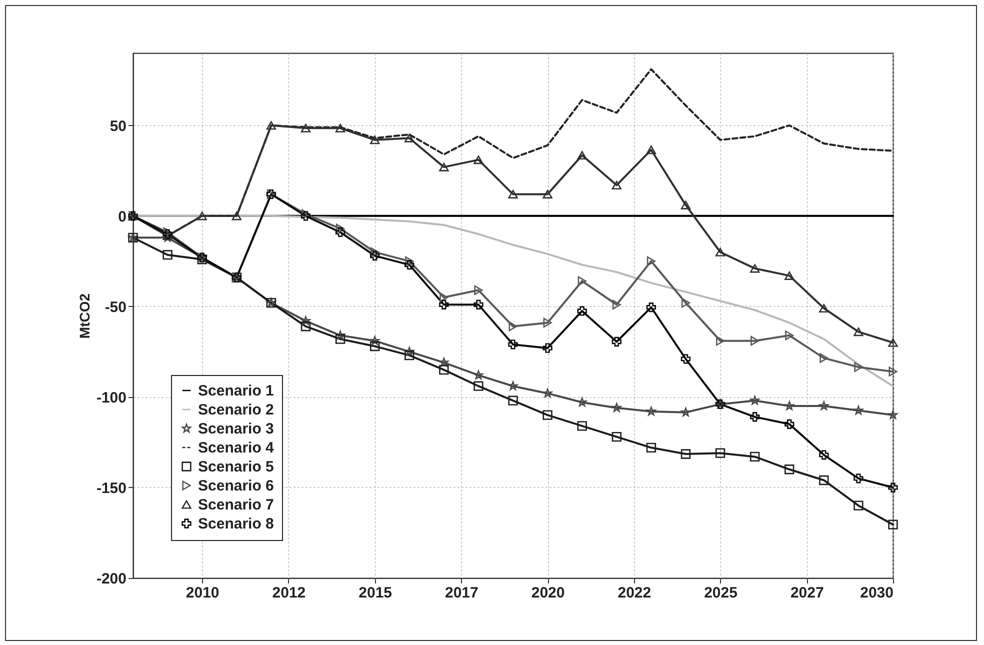 The image size is (984, 645). I want to click on y-tick-label: 50, so click(118, 126).